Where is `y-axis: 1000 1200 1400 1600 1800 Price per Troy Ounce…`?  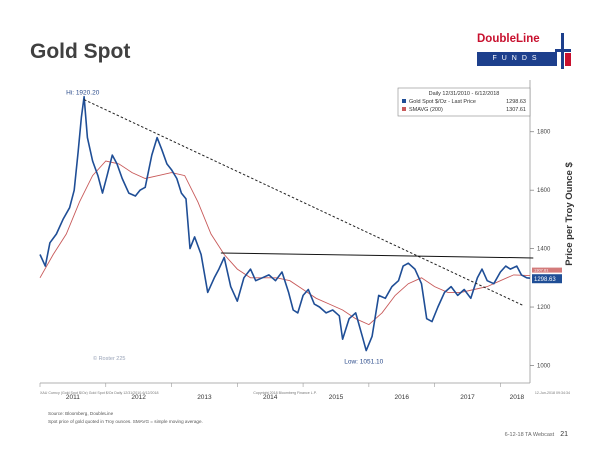 y-axis: 1000 1200 1400 1600 1800 Price per Troy Ounce… is located at coordinates (552, 249).